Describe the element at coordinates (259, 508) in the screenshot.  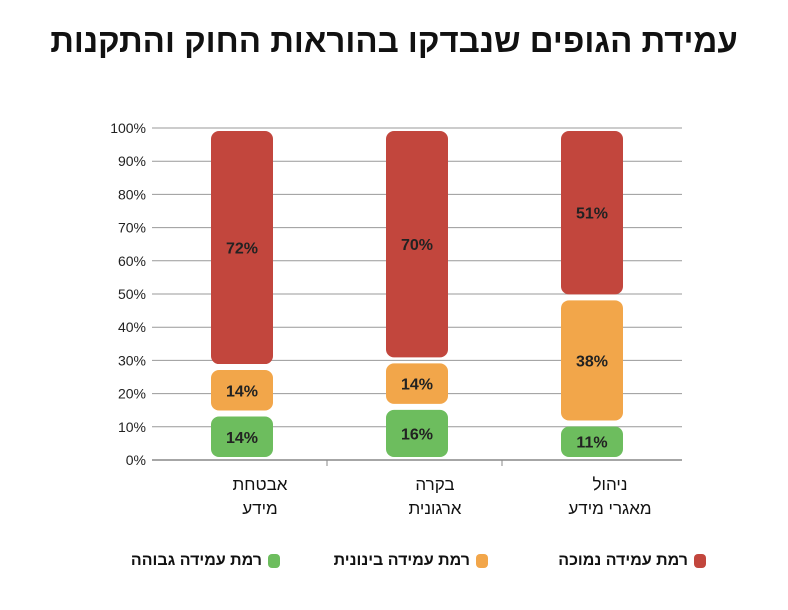
I see `x-category-label: מידע` at that location.